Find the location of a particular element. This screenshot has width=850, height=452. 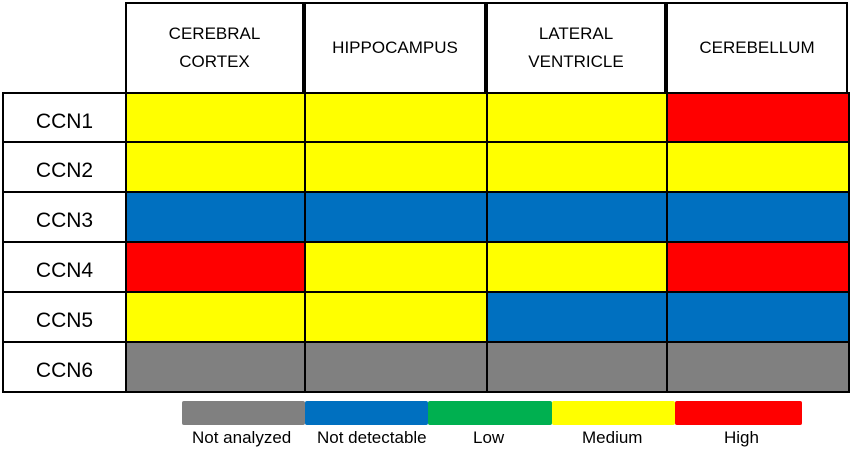

row-label: CCN5 is located at coordinates (64, 317).